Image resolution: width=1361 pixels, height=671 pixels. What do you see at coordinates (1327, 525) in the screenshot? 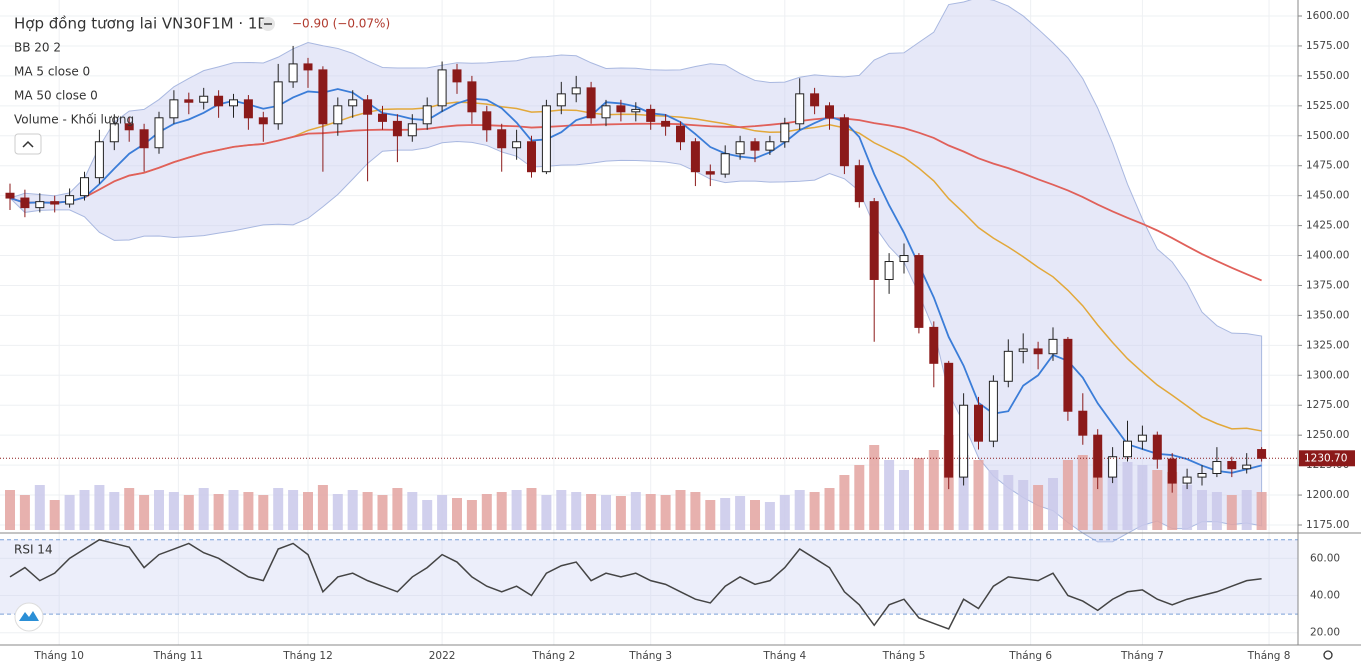
I see `y-tick-label: 1175.00` at bounding box center [1327, 525].